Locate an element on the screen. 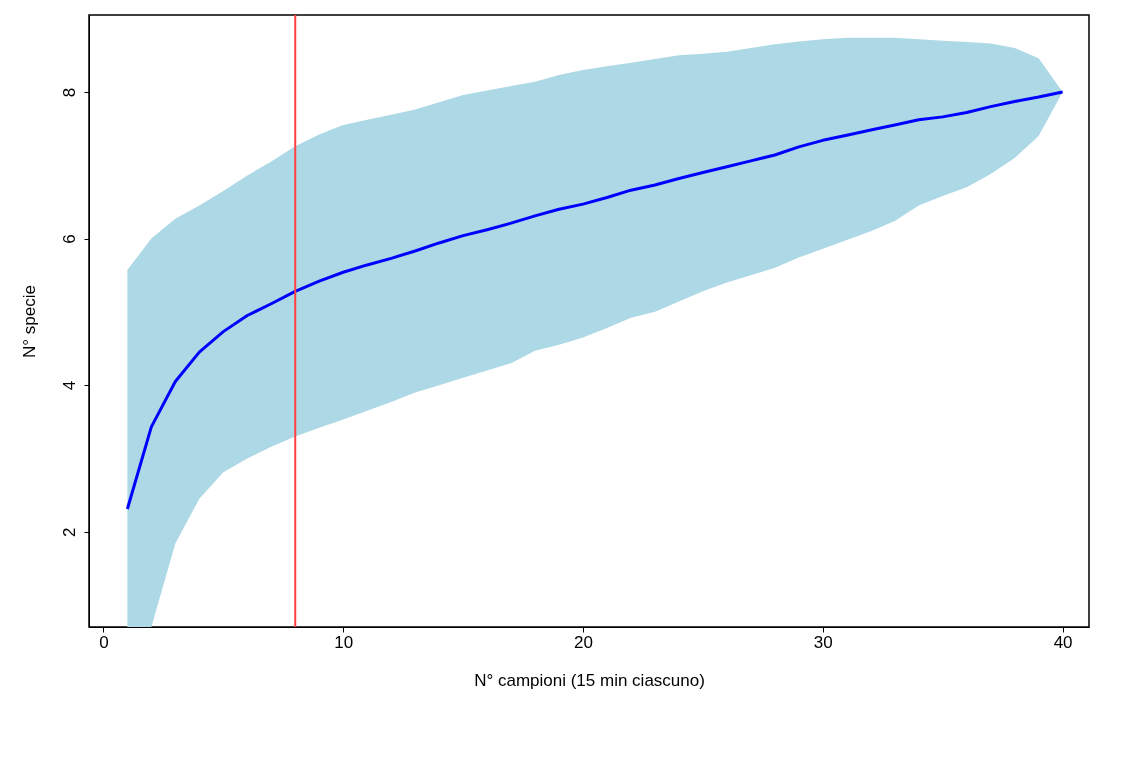  y-tick-label: 6 is located at coordinates (69, 239).